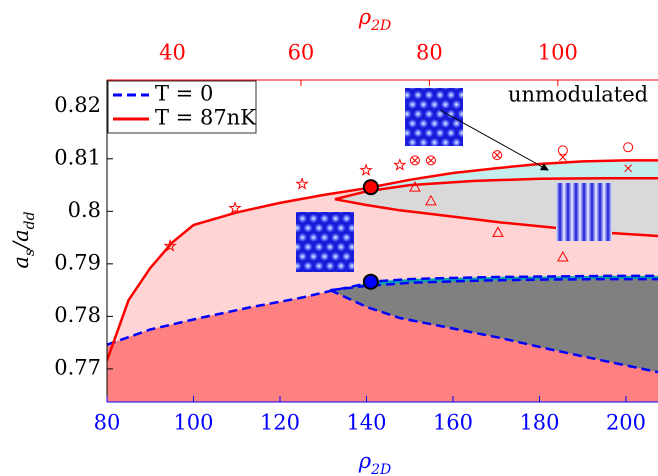 The image size is (658, 476). What do you see at coordinates (626, 423) in the screenshot?
I see `x-tick-label: 200` at bounding box center [626, 423].